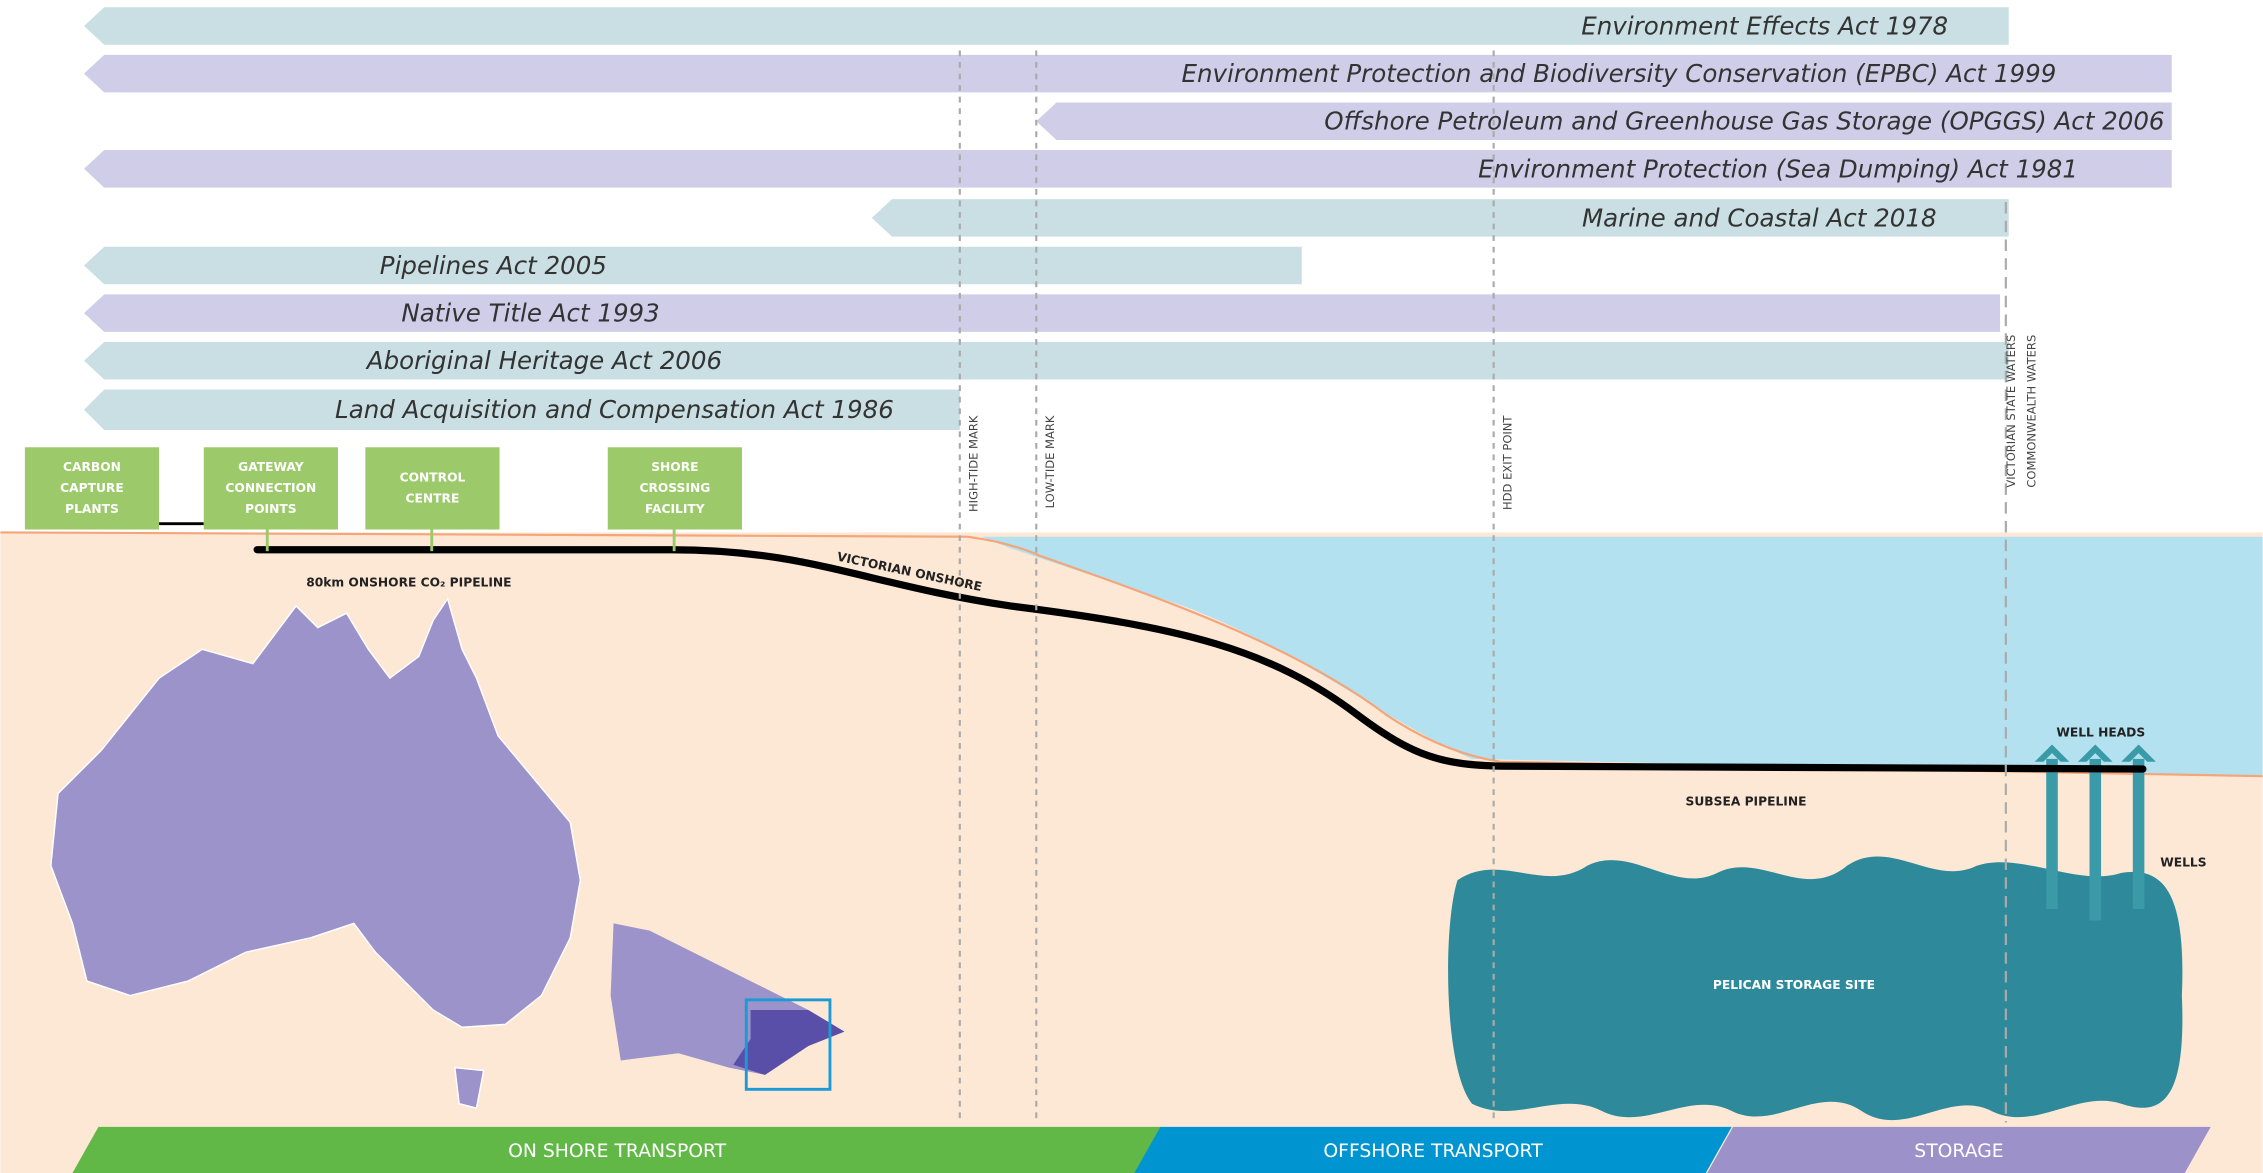 Image resolution: width=2263 pixels, height=1173 pixels. What do you see at coordinates (1746, 802) in the screenshot?
I see `diagram-label: SUBSEA PIPELINE` at bounding box center [1746, 802].